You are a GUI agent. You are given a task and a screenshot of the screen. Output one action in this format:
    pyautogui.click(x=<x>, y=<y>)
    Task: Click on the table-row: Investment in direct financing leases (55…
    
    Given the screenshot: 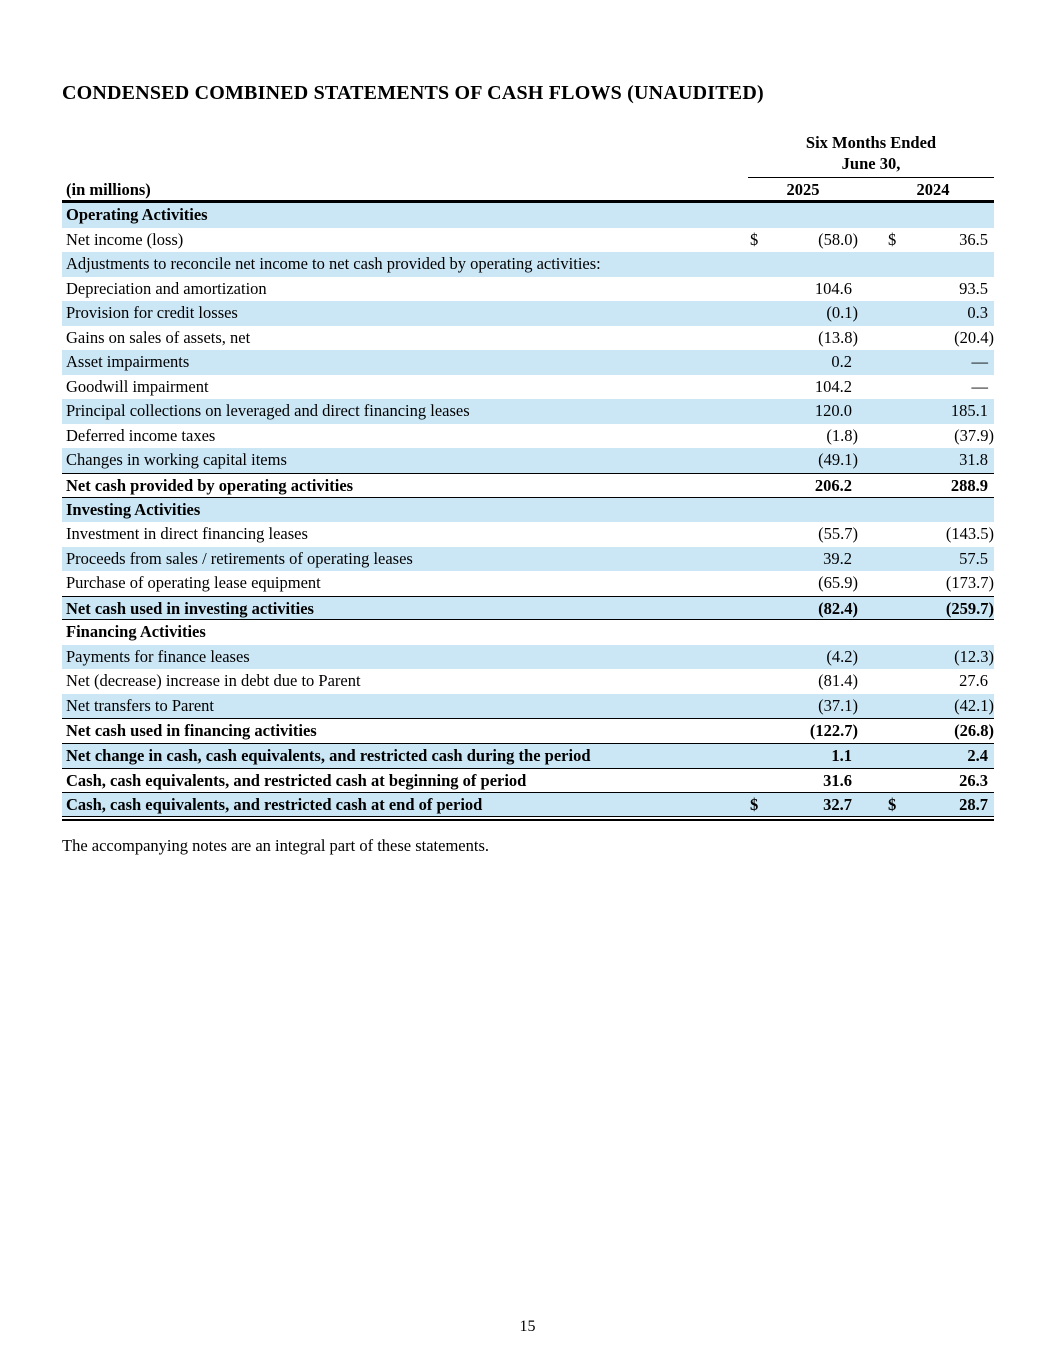 What is the action you would take?
    pyautogui.click(x=528, y=534)
    